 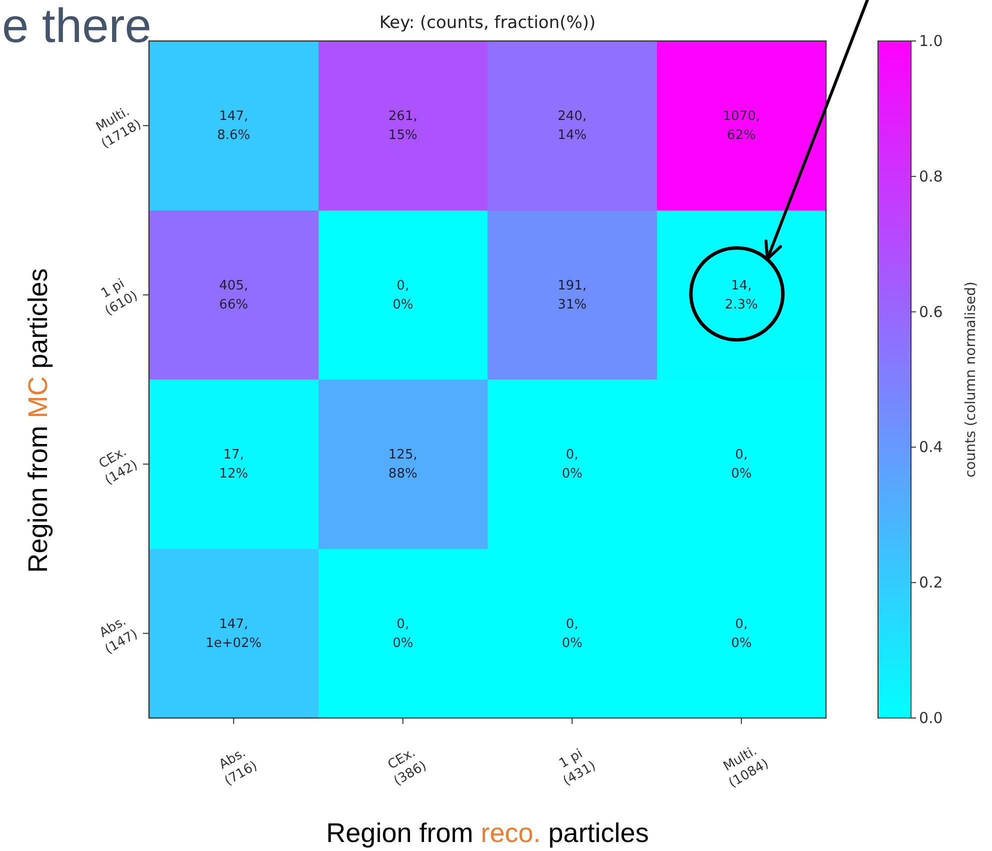 What do you see at coordinates (233, 295) in the screenshot?
I see `data-label: 405, 66%` at bounding box center [233, 295].